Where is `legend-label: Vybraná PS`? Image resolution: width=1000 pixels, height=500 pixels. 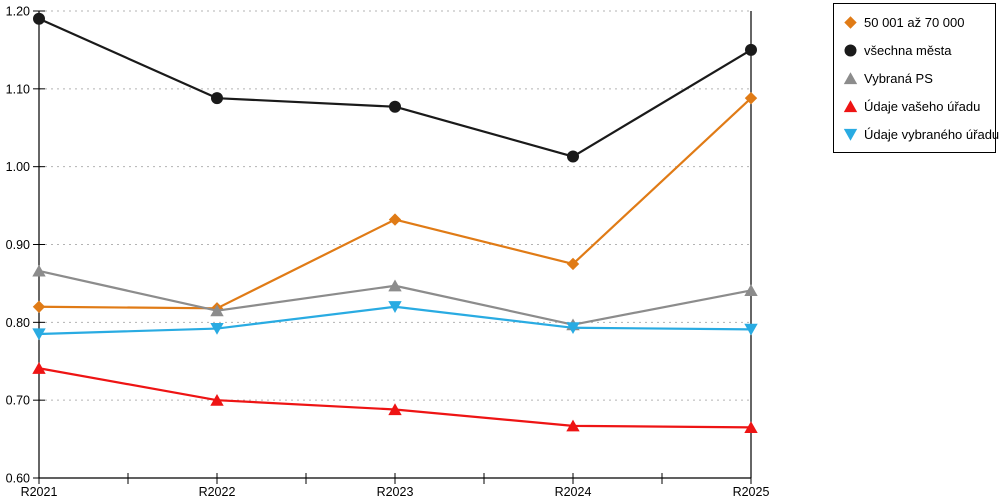 legend-label: Vybraná PS is located at coordinates (898, 78).